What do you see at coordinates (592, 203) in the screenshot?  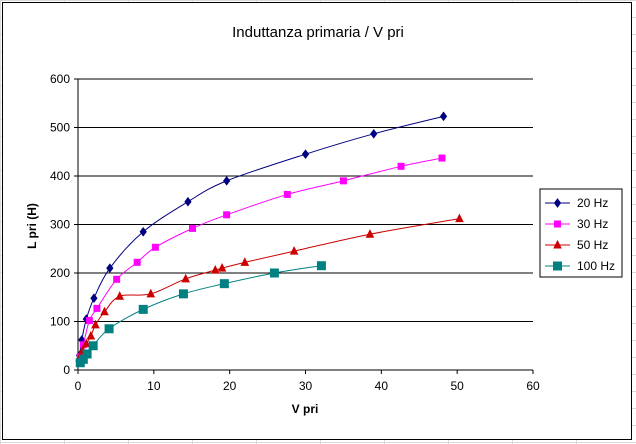 I see `legend-label: 20 Hz` at bounding box center [592, 203].